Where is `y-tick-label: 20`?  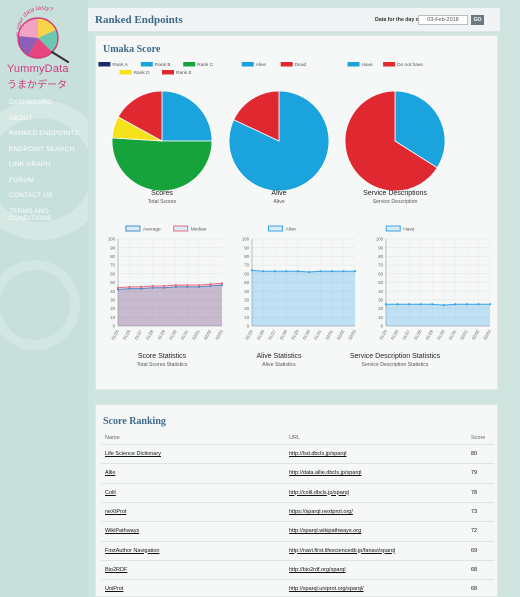 y-tick-label: 20 is located at coordinates (246, 308).